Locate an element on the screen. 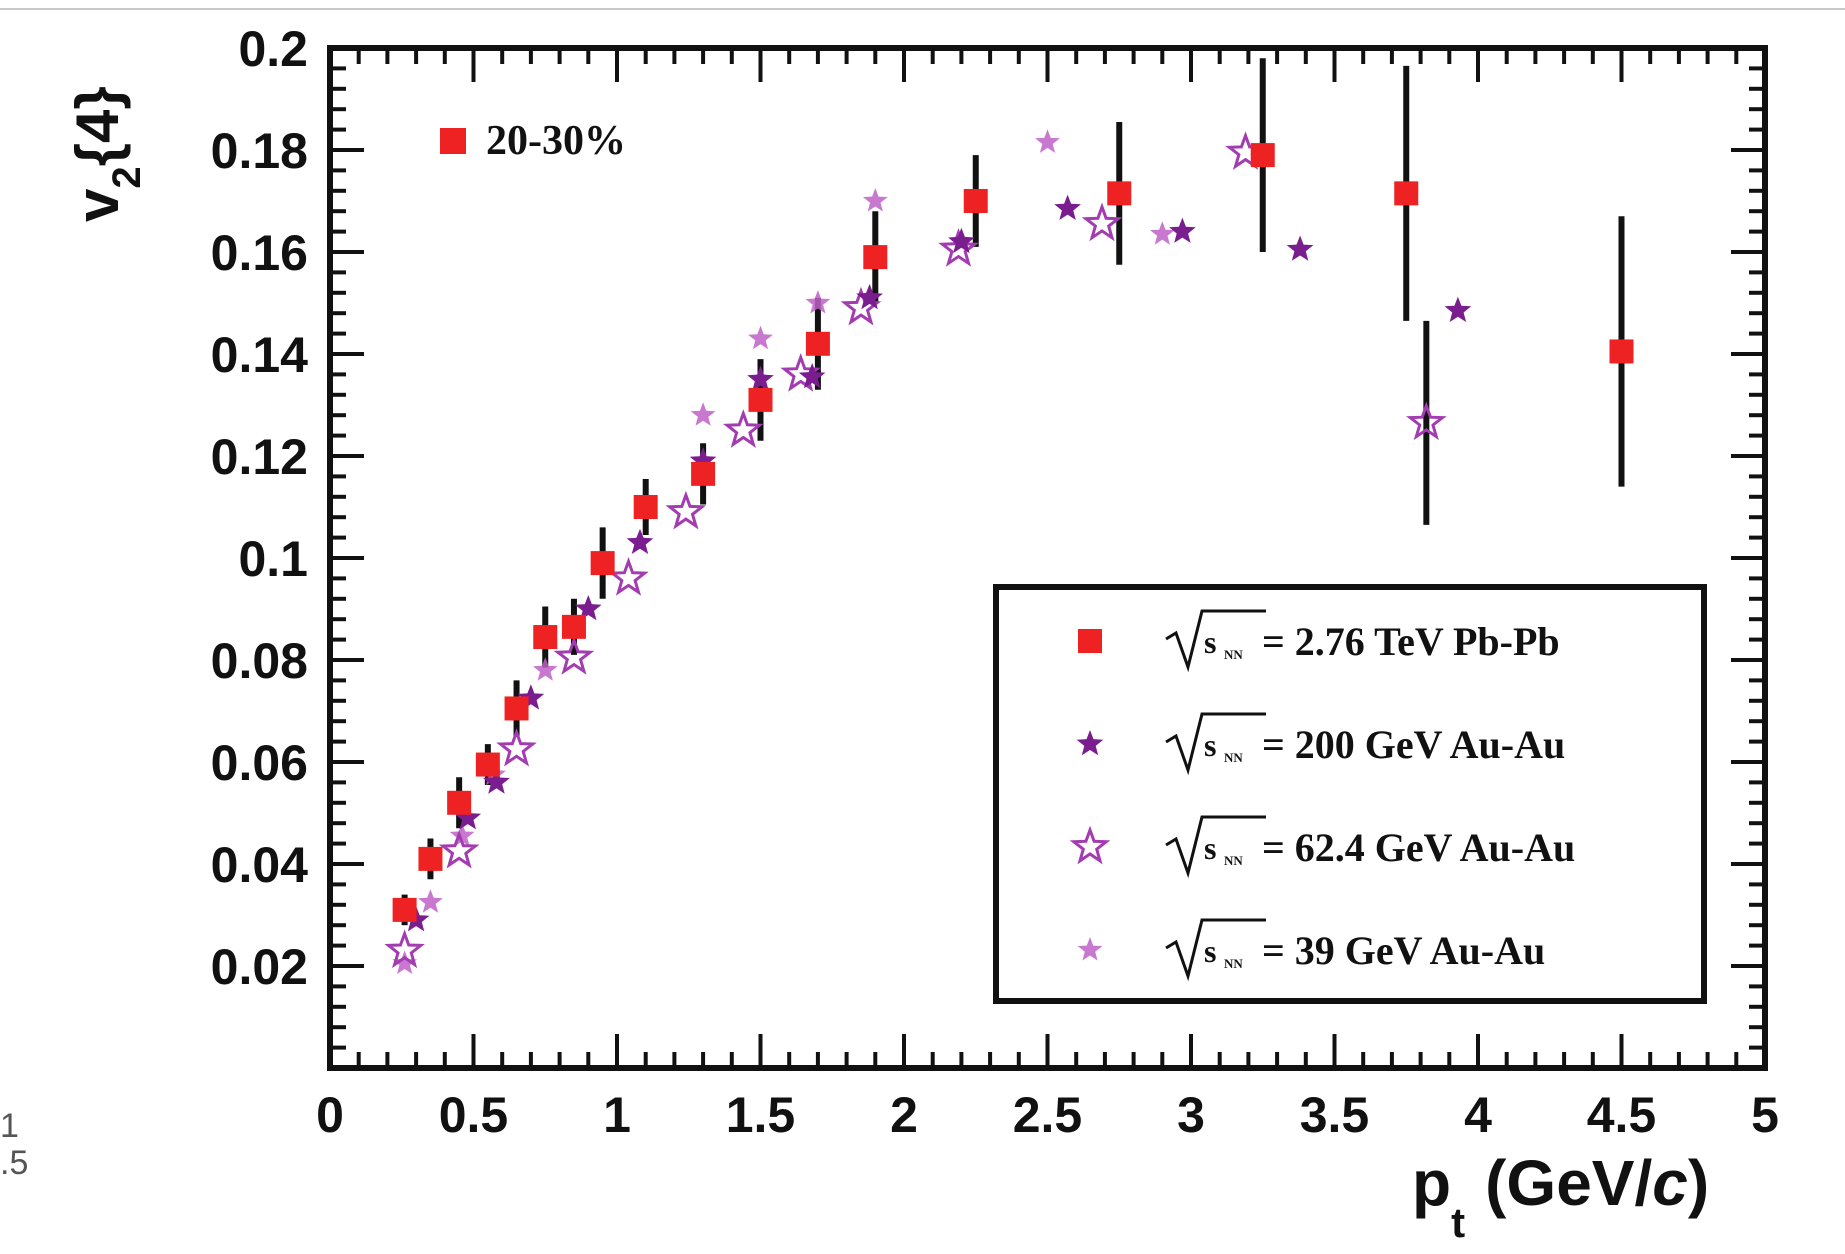  legend-box is located at coordinates (1350, 794).